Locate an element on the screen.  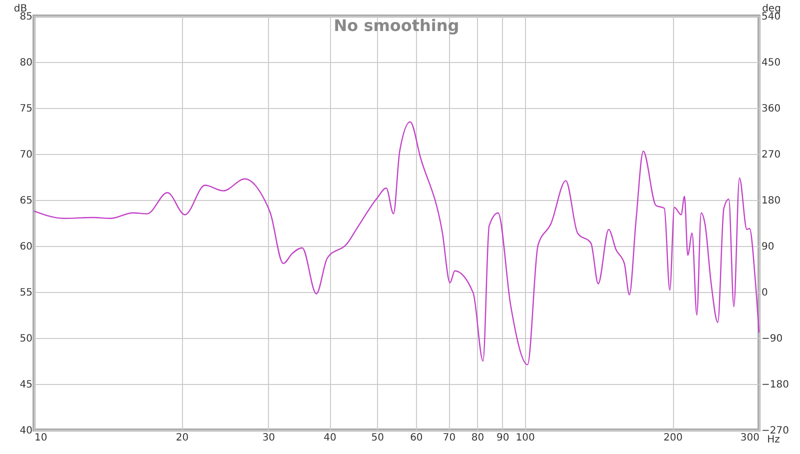
x-tick-label: 60 is located at coordinates (416, 438).